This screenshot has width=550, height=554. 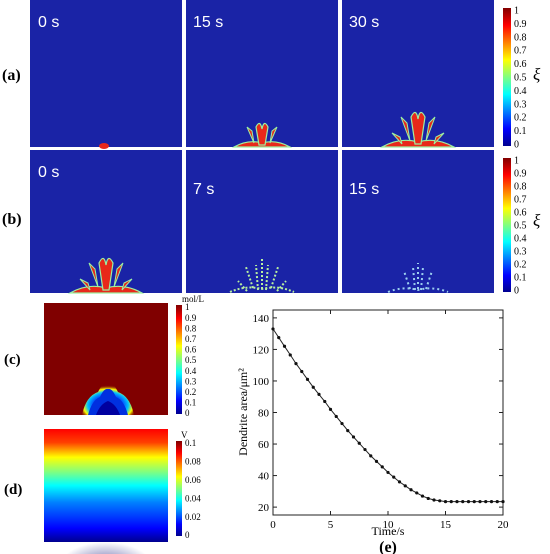 What do you see at coordinates (106, 74) in the screenshot?
I see `panel-a-frame-1: 0 s` at bounding box center [106, 74].